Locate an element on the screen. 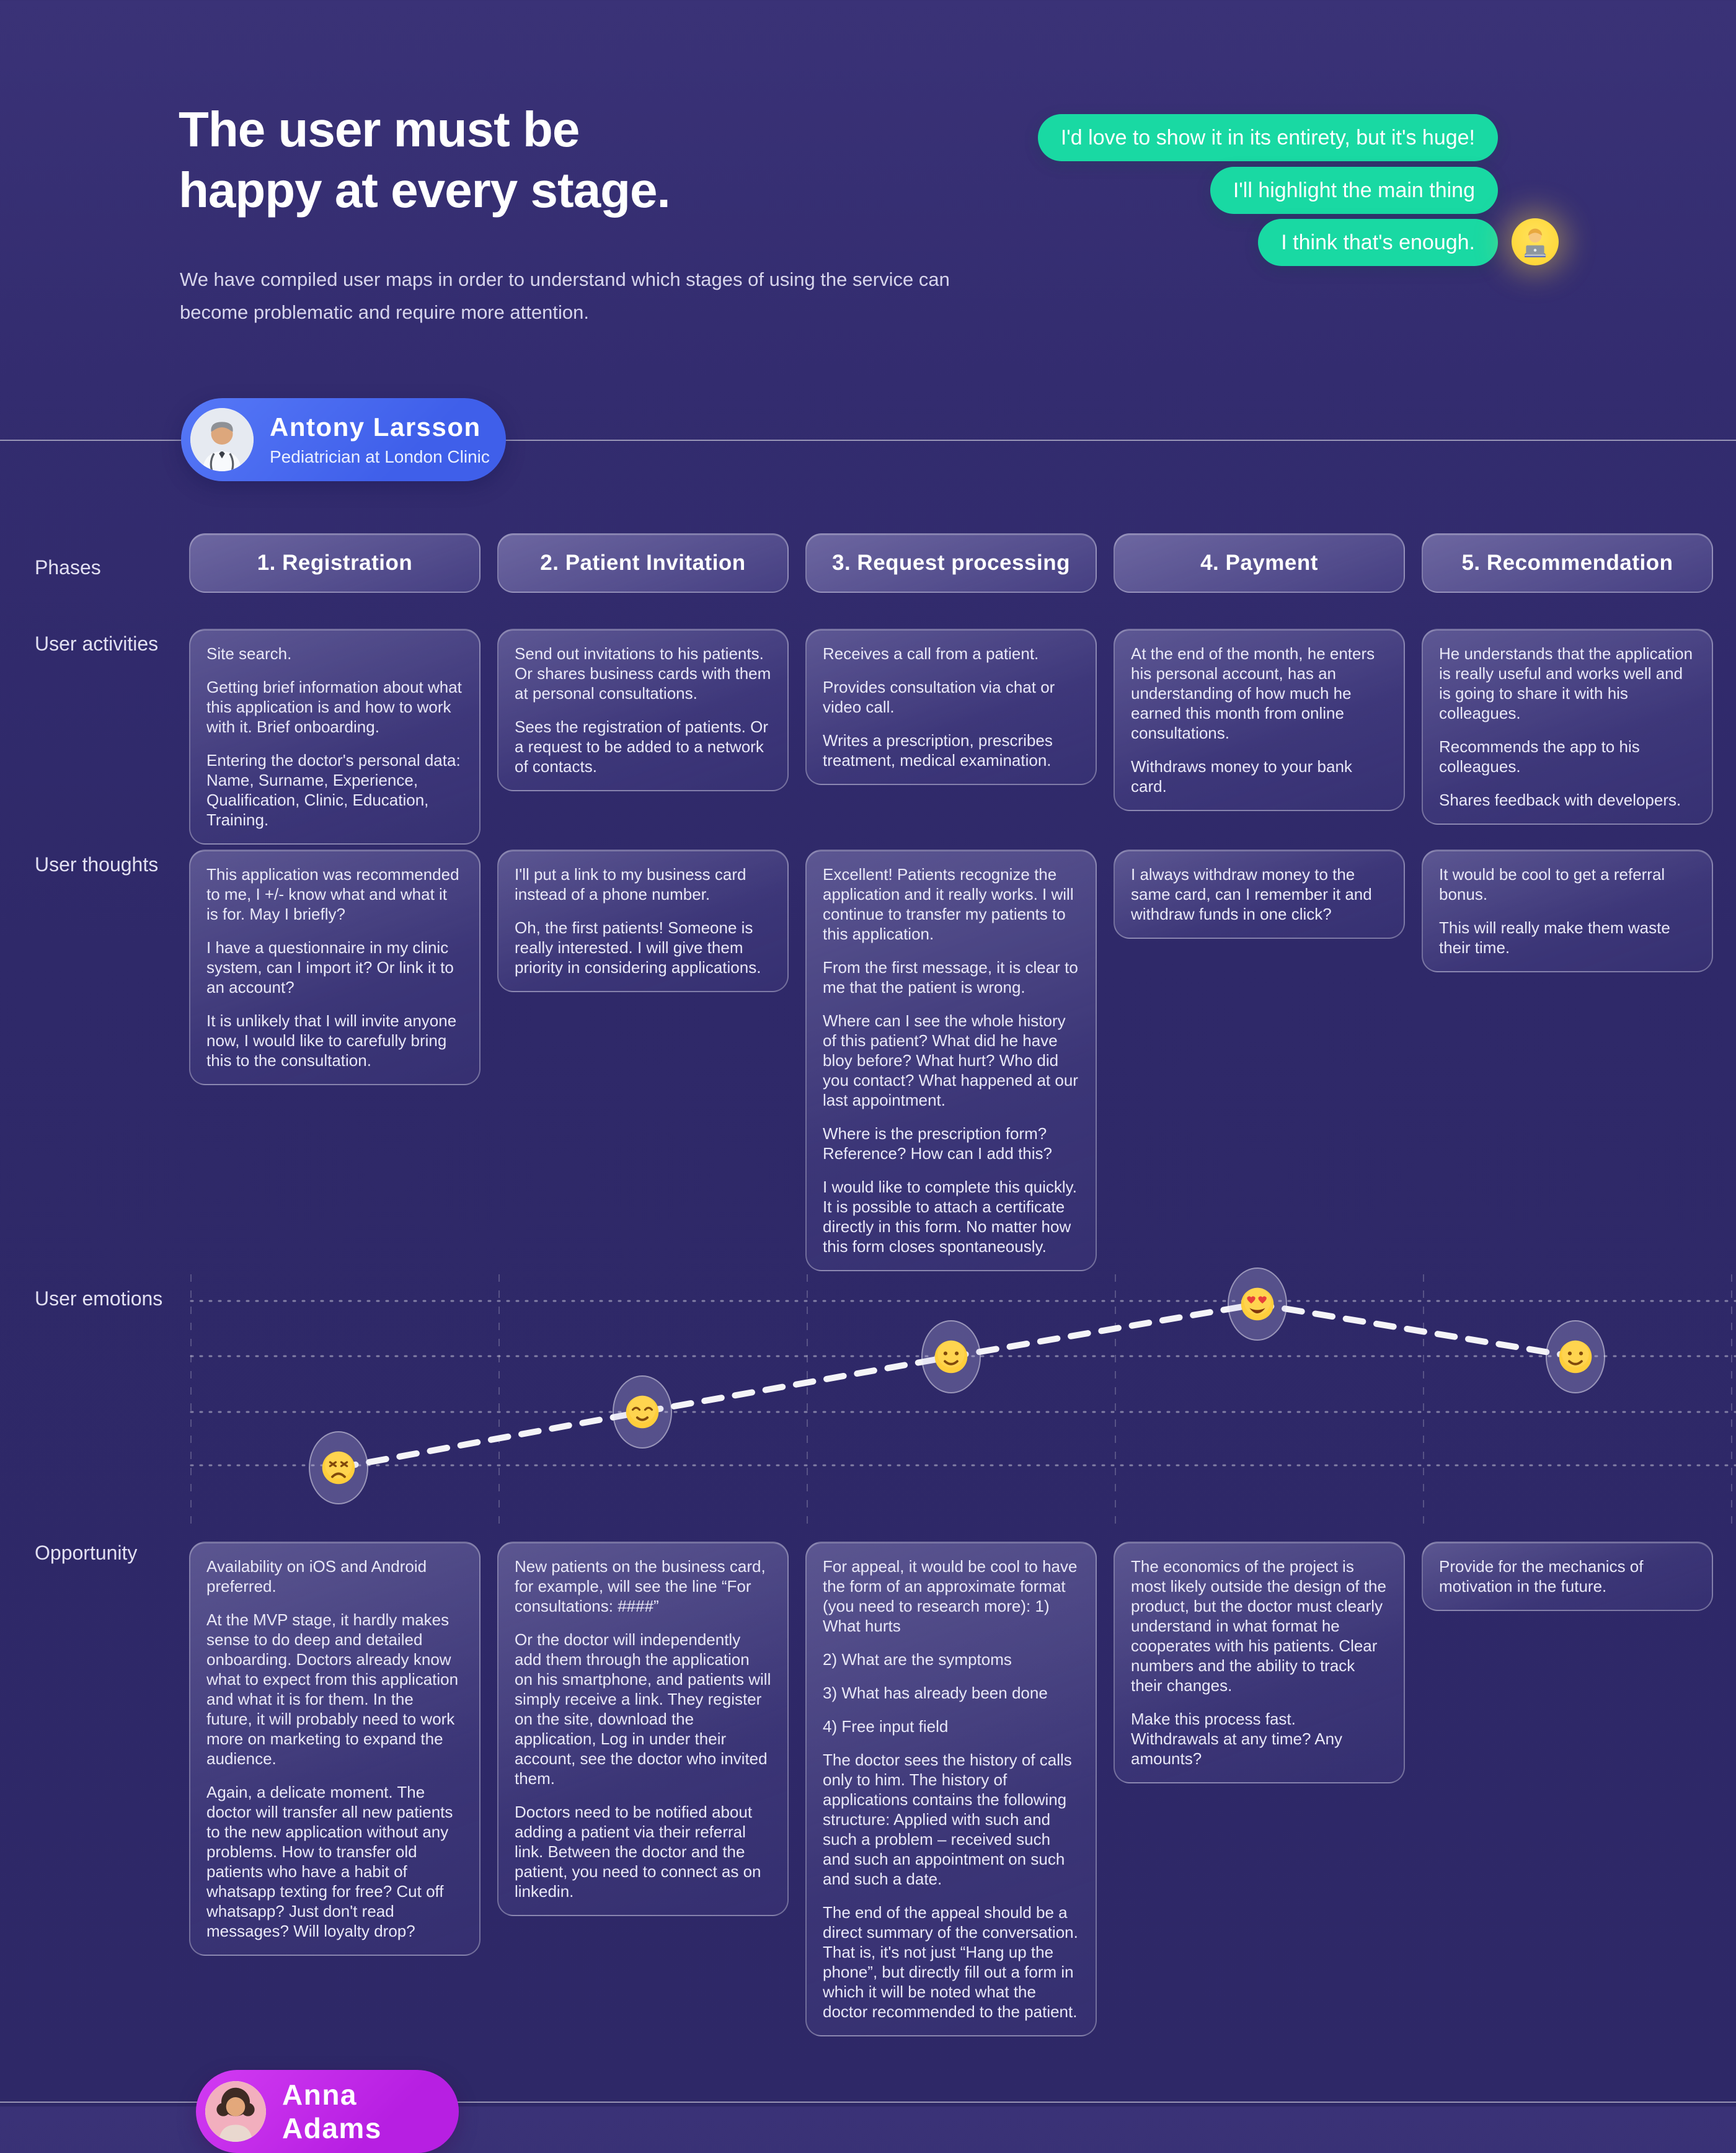 The image size is (1736, 2153). emotion-point-patient-invitation is located at coordinates (642, 1412).